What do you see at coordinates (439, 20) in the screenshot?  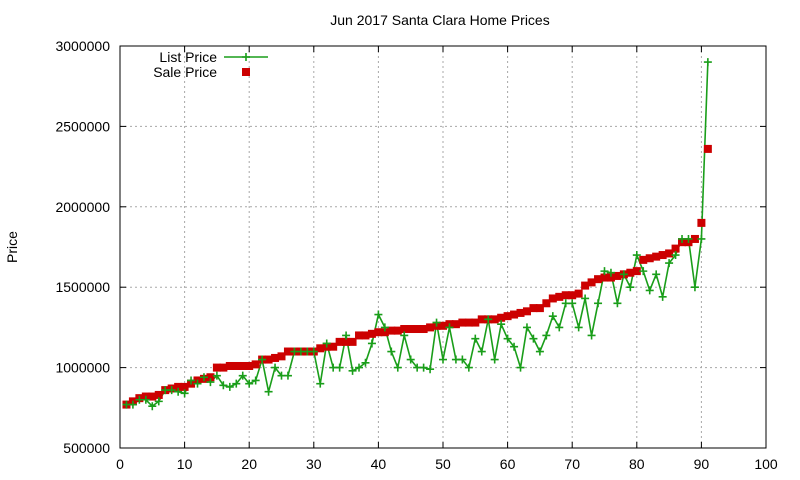 I see `chart-title: Jun 2017 Santa Clara Home Prices` at bounding box center [439, 20].